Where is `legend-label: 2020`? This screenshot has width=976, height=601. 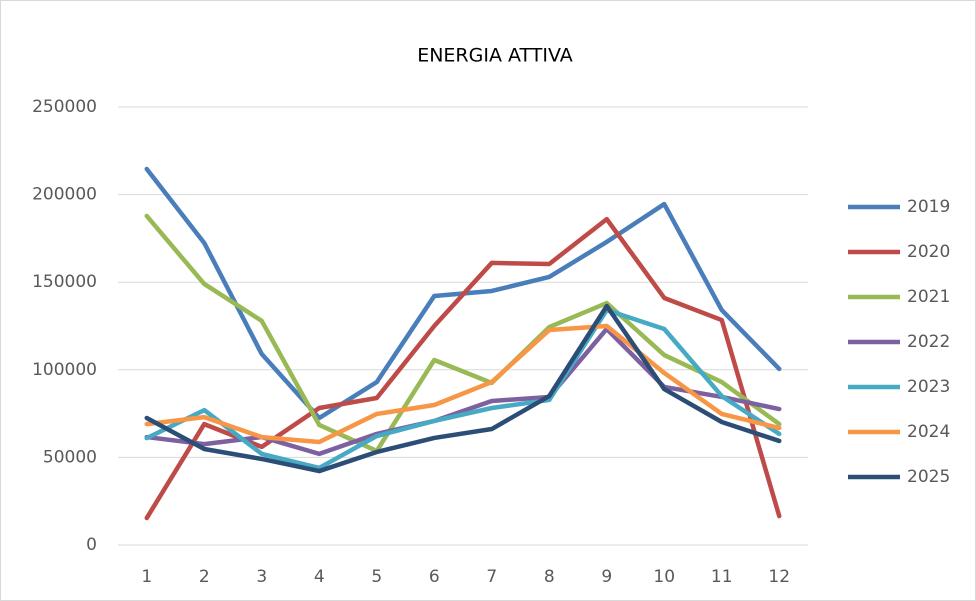
legend-label: 2020 is located at coordinates (928, 252).